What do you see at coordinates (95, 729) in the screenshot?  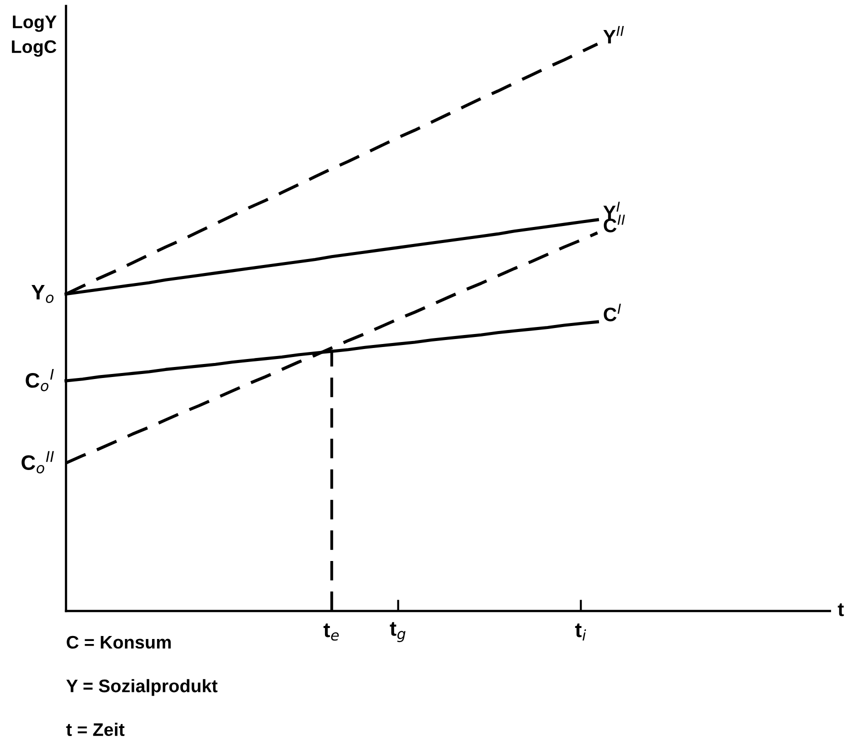 I see `text: t = Zeit` at bounding box center [95, 729].